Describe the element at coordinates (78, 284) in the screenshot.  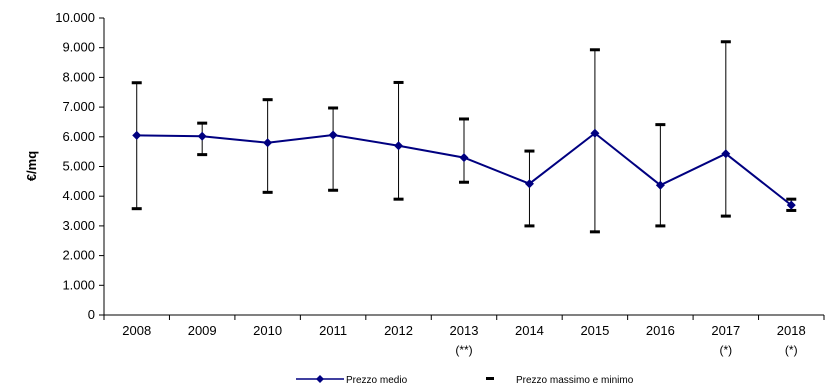
I see `y-tick-label: 1.000` at that location.